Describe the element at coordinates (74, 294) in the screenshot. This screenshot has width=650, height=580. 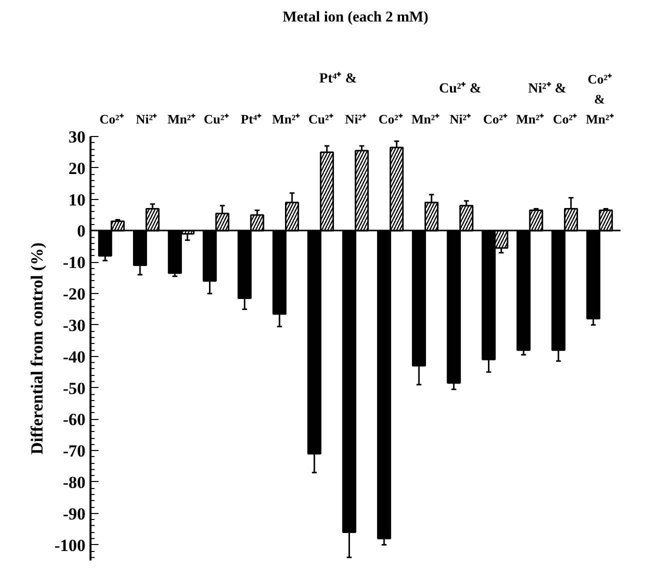
I see `y-tick-label: -20` at that location.